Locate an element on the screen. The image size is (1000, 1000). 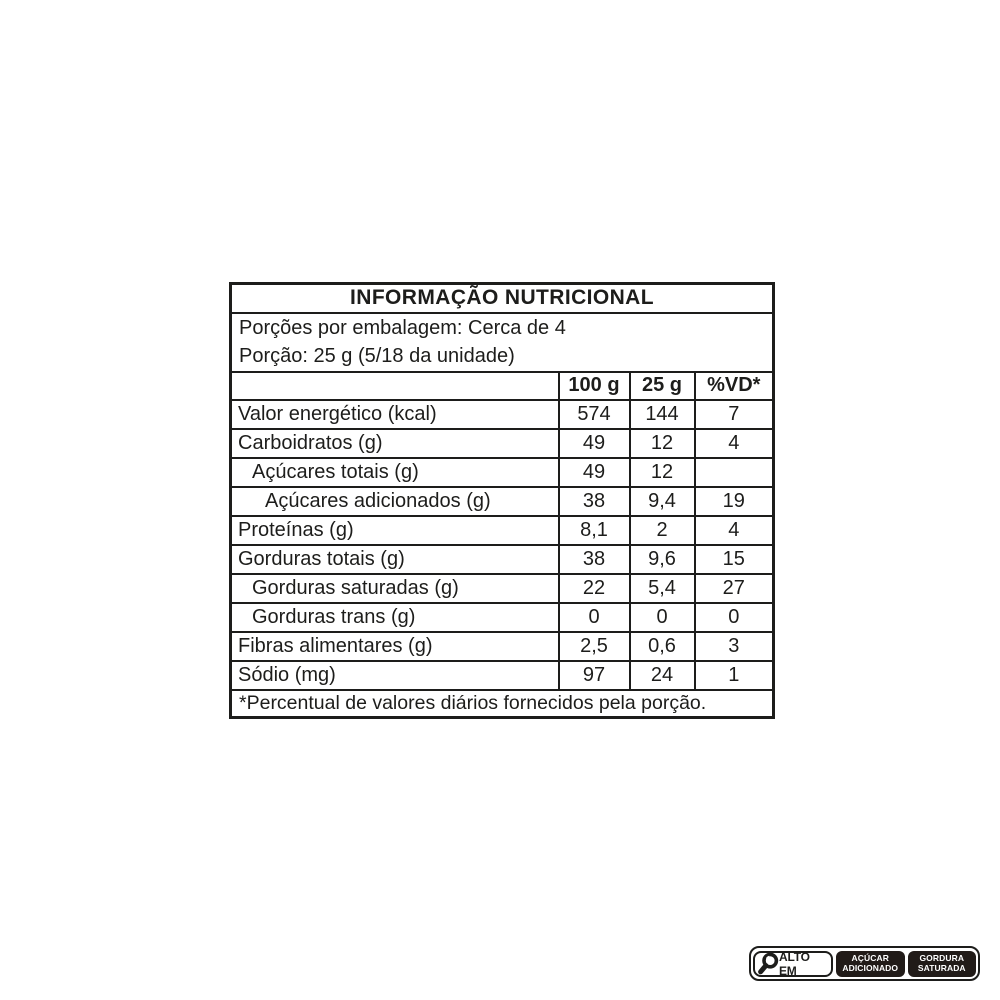
value-100g: 574 is located at coordinates (594, 414).